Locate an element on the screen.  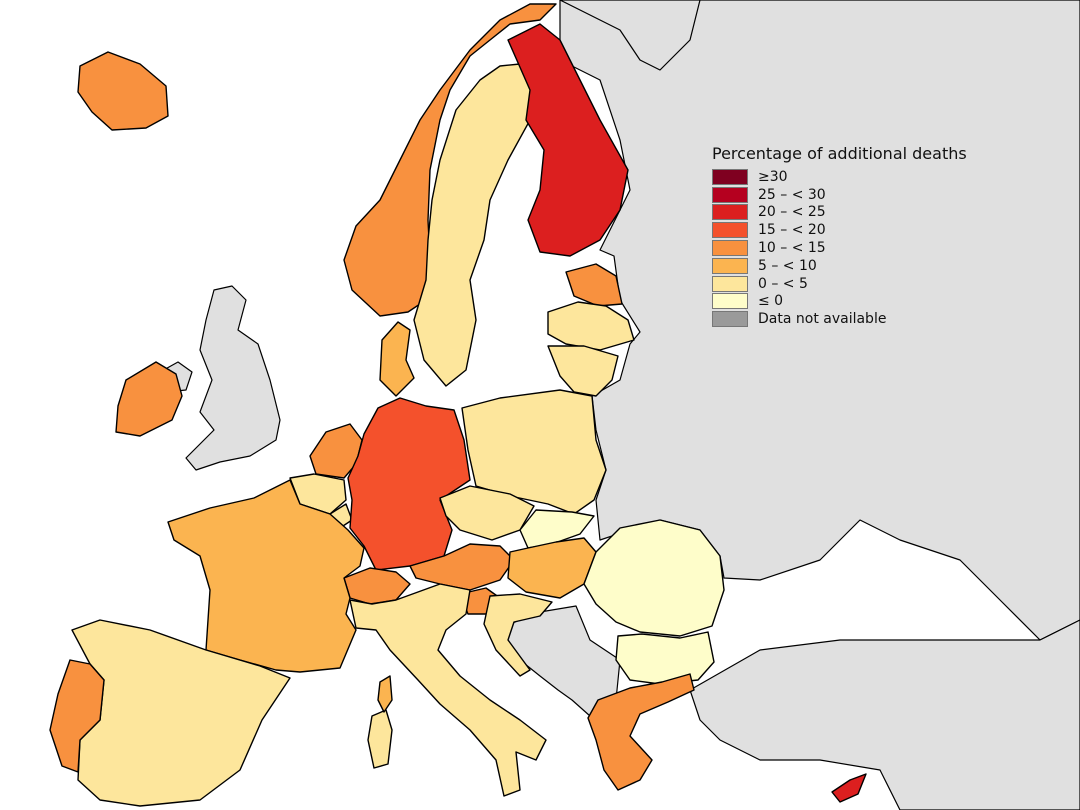
region-netherlands is located at coordinates (336, 451).